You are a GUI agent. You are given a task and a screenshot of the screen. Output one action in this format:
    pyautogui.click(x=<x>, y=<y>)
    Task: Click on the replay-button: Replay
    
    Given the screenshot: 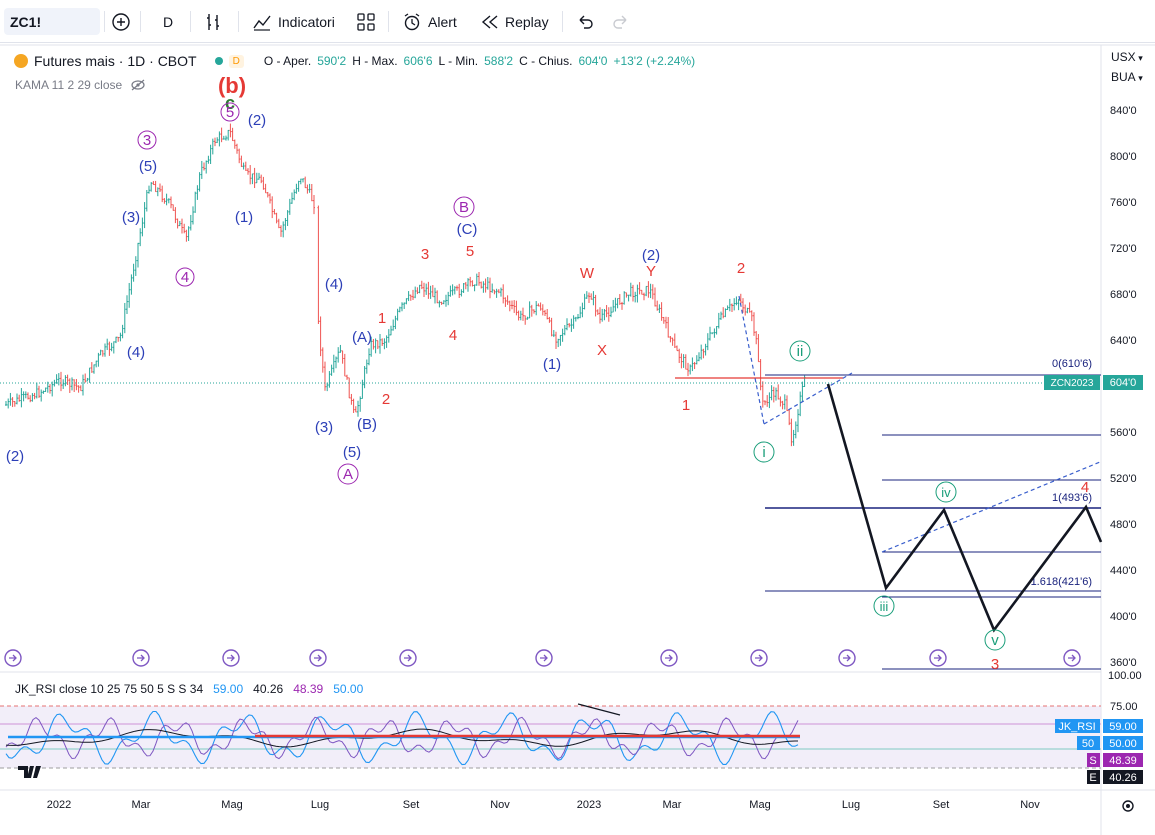 What is the action you would take?
    pyautogui.click(x=515, y=21)
    